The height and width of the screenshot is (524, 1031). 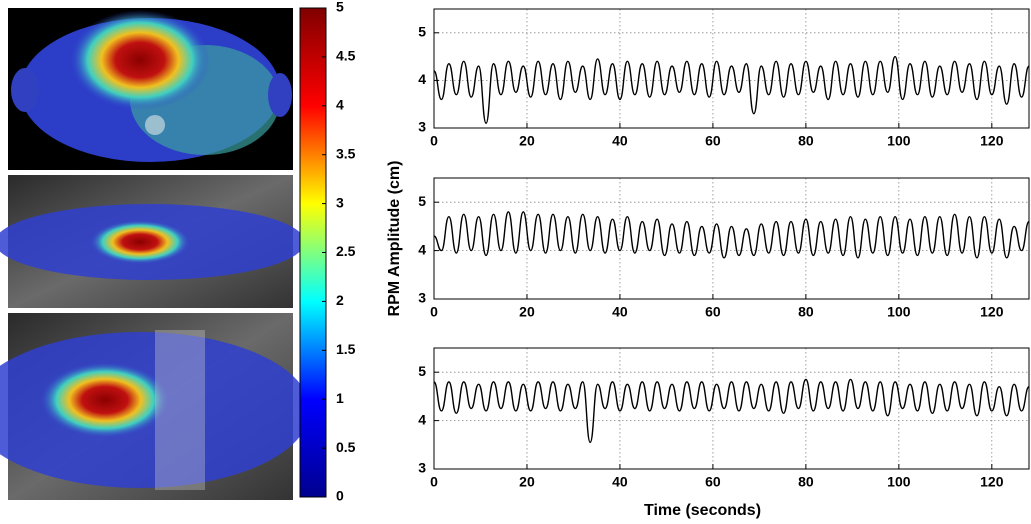 I want to click on image-sagittal, so click(x=155, y=406).